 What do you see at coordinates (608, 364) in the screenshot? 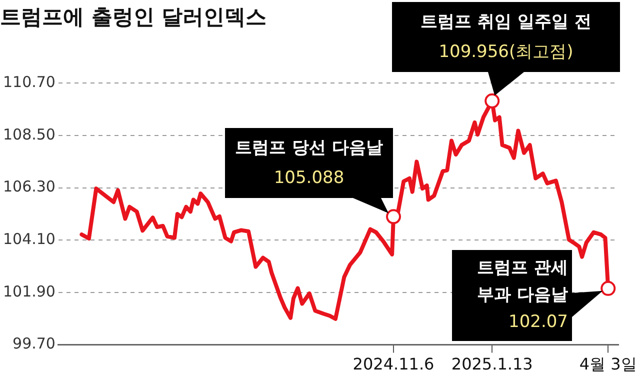
I see `x-tick-label: 4월 3일` at bounding box center [608, 364].